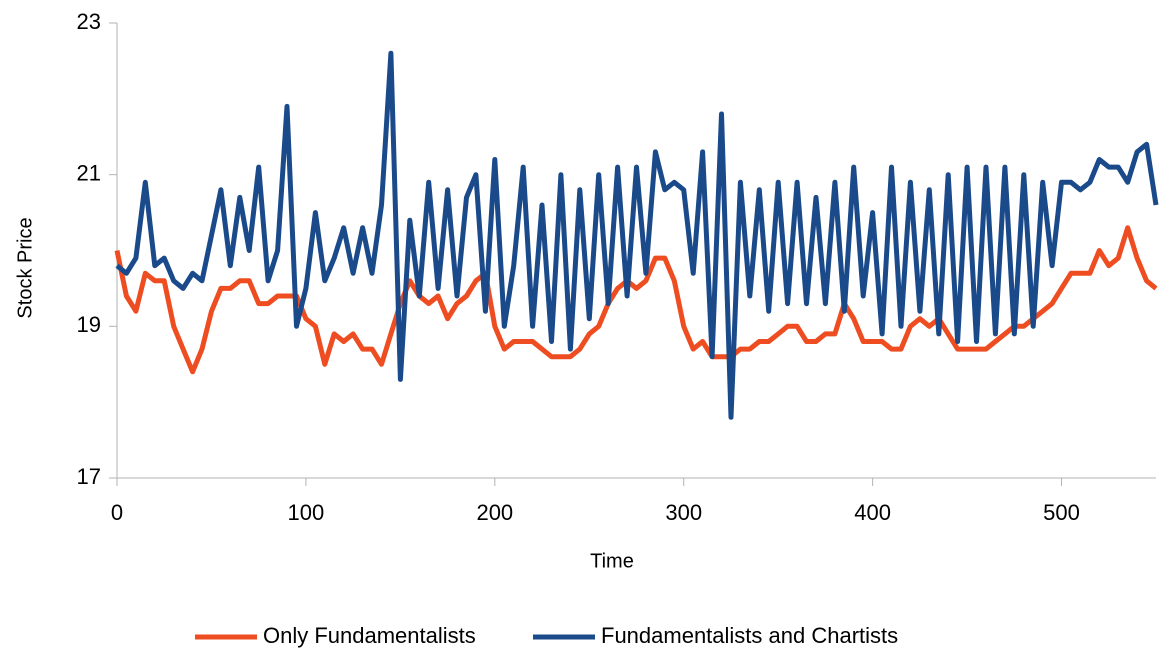 The image size is (1165, 650). Describe the element at coordinates (872, 512) in the screenshot. I see `x-tick-label: 400` at that location.